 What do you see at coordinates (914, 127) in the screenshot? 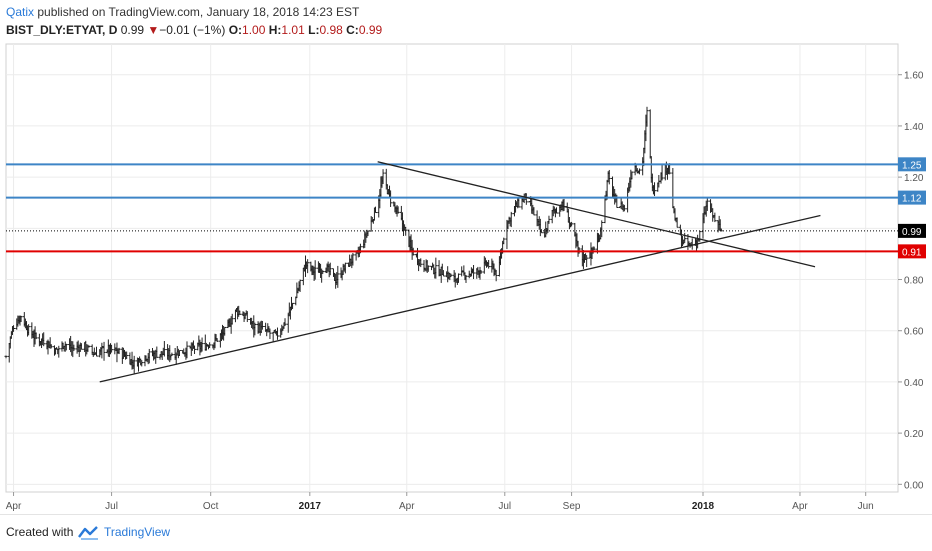
I see `y-tick-label: 1.40` at bounding box center [914, 127].